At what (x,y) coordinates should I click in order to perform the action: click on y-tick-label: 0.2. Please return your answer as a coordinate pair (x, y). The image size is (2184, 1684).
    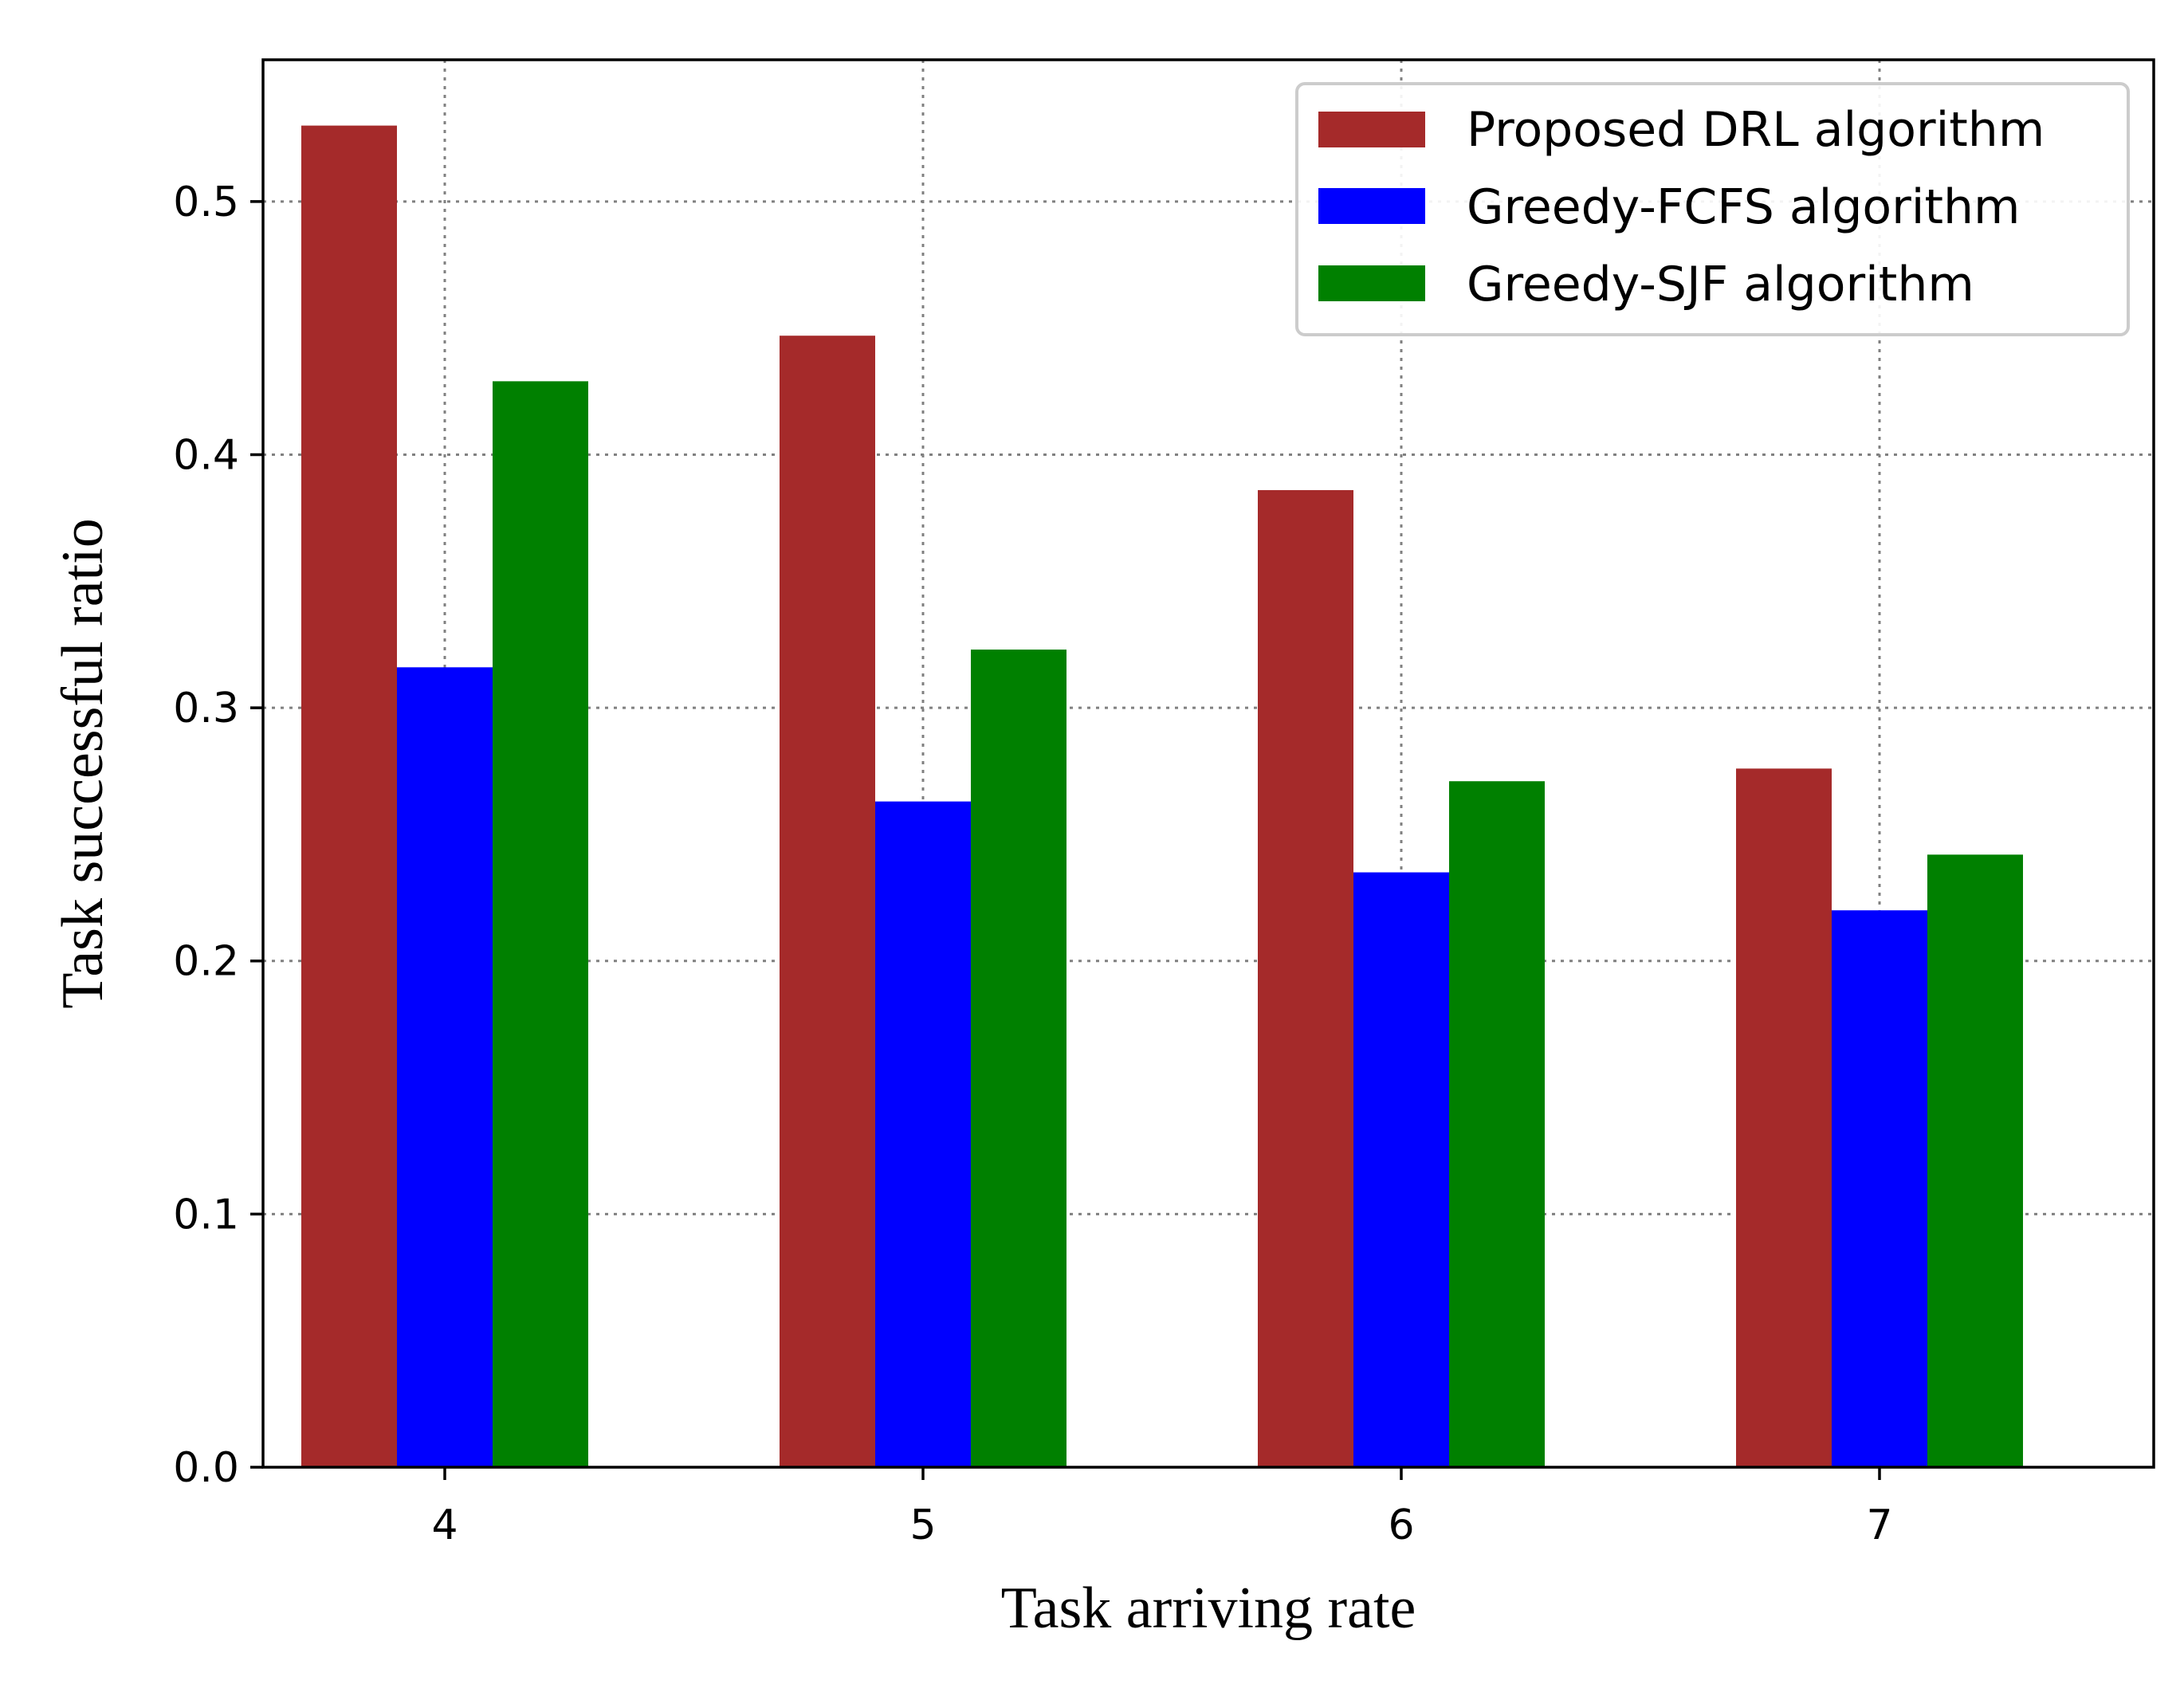
    Looking at the image, I should click on (206, 962).